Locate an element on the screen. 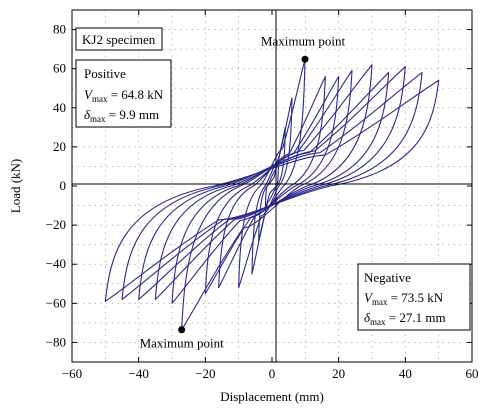 Image resolution: width=500 pixels, height=418 pixels. negative-dmax: δmax = 27.1 mm is located at coordinates (405, 318).